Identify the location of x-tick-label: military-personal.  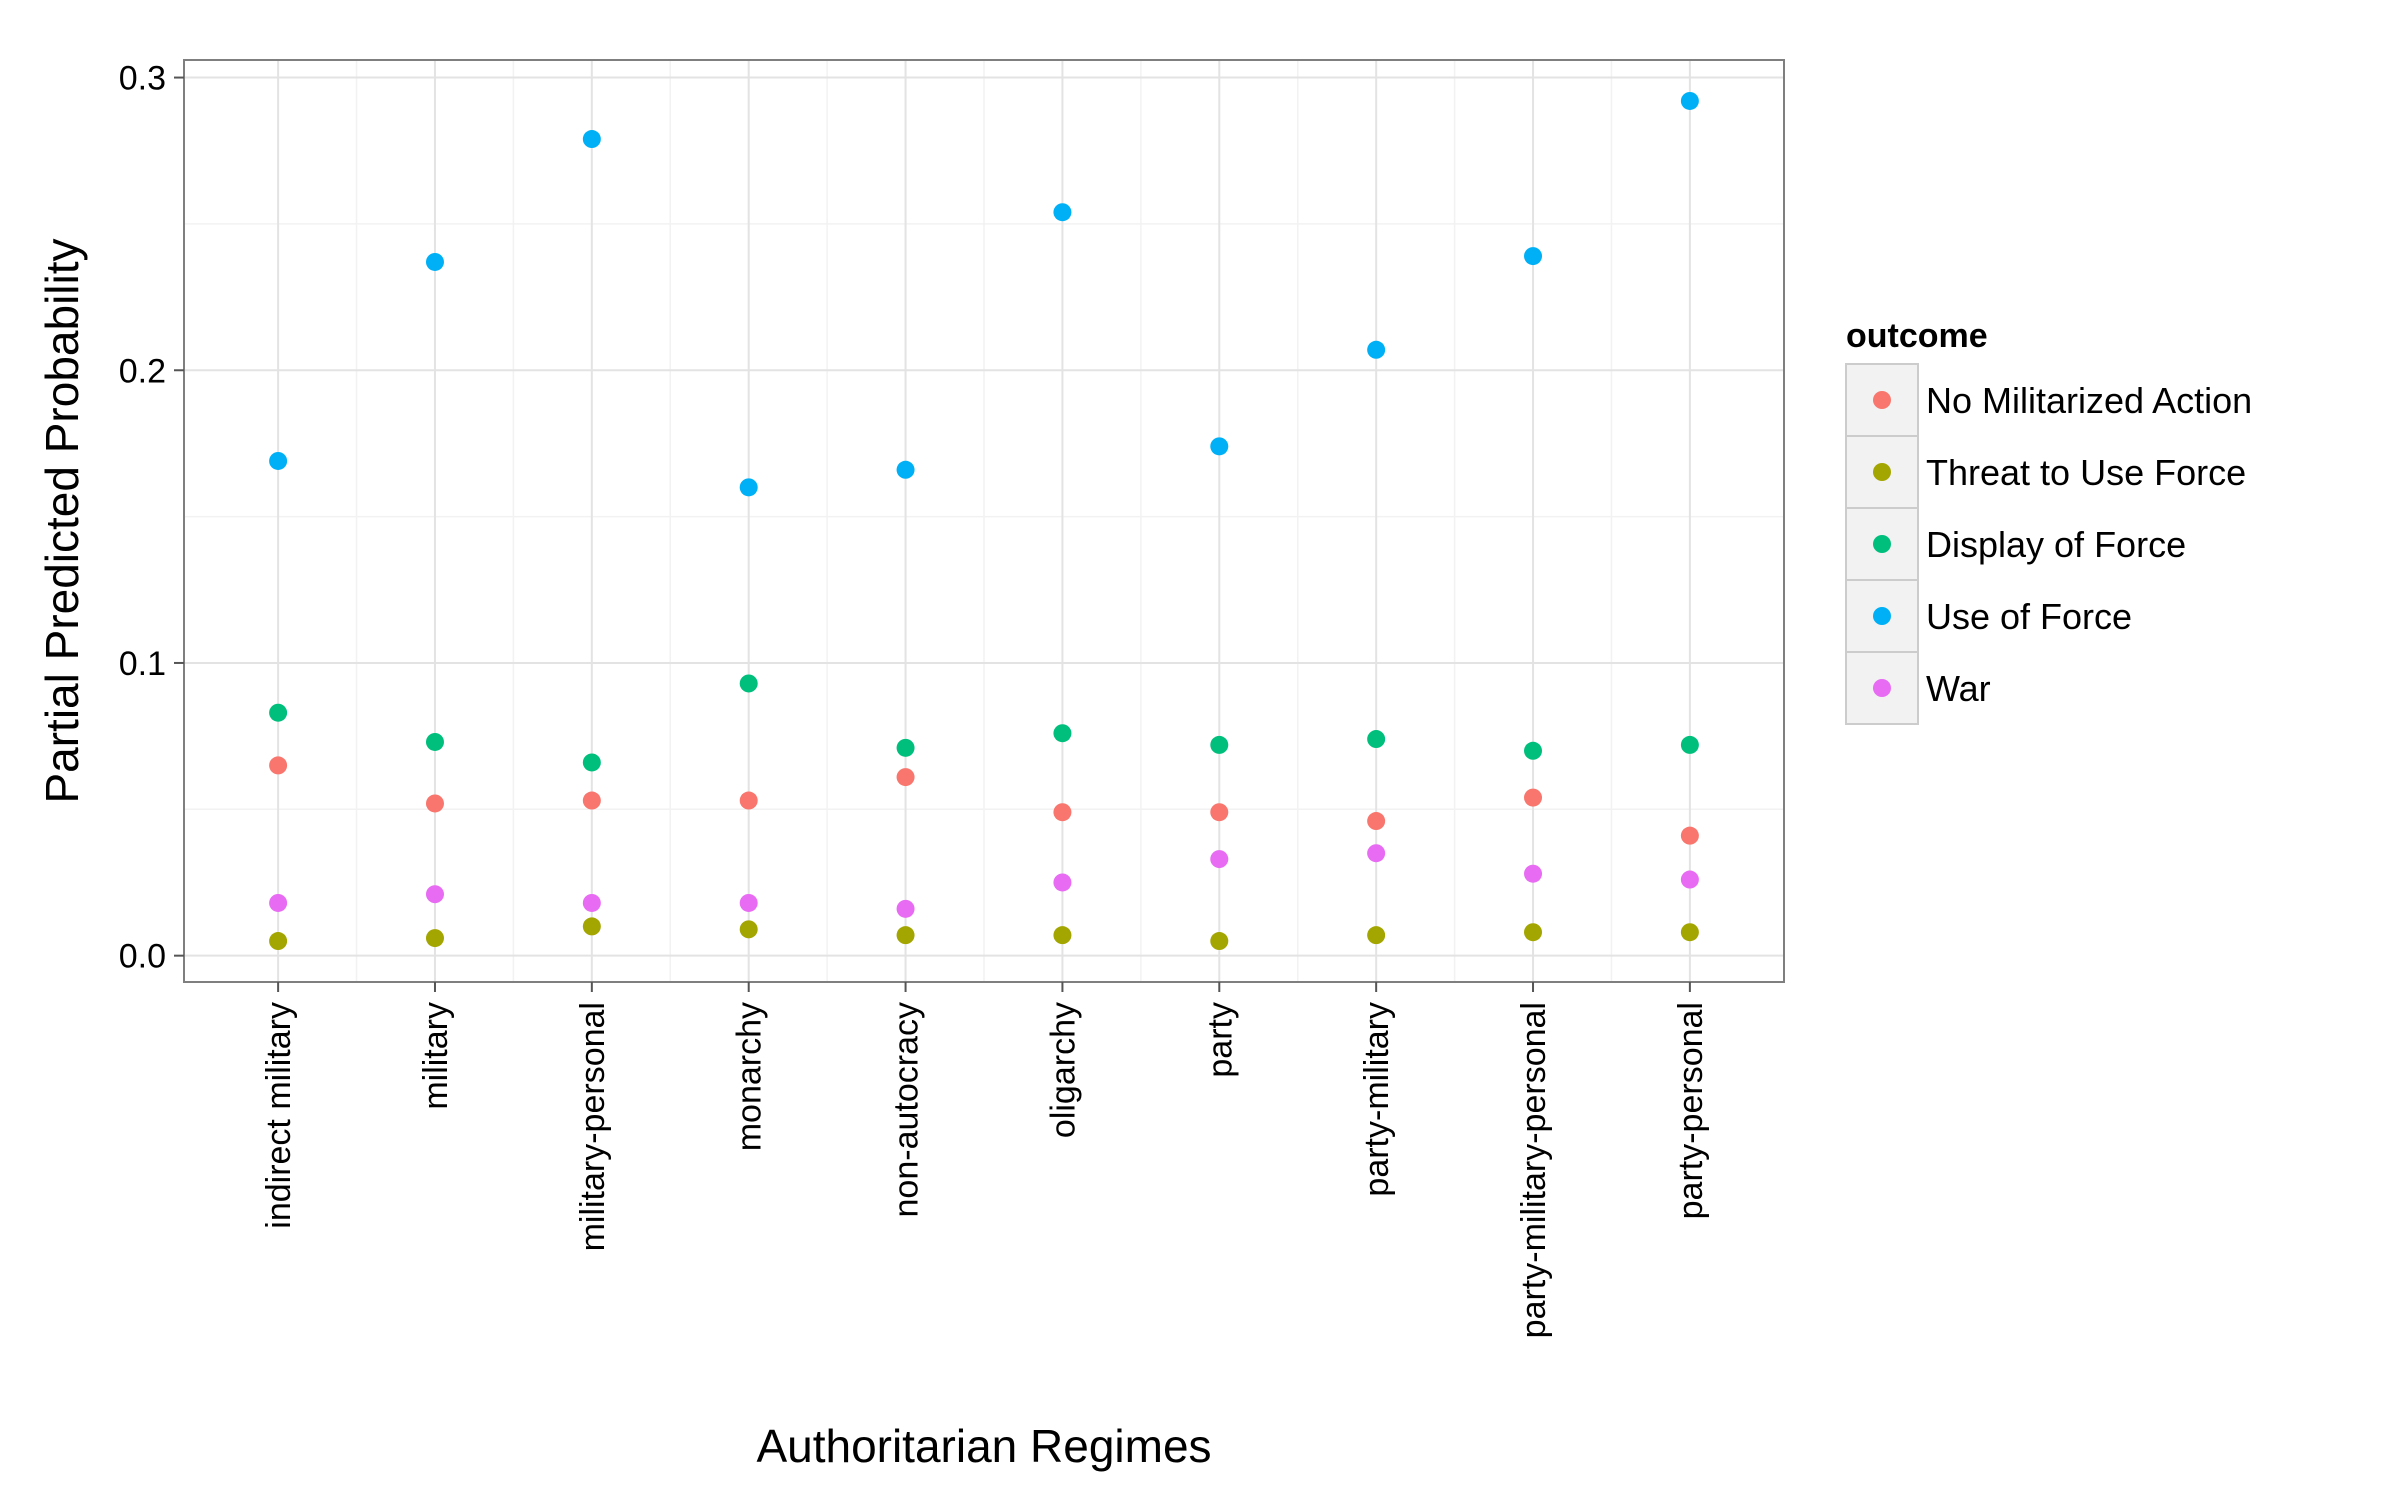
(593, 1126).